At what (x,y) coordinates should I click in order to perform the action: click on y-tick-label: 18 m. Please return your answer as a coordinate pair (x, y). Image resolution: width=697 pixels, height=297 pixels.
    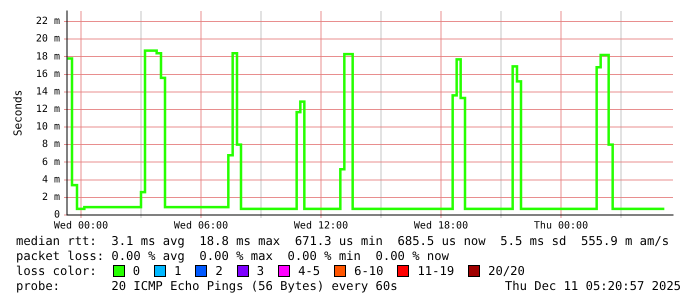
    Looking at the image, I should click on (48, 56).